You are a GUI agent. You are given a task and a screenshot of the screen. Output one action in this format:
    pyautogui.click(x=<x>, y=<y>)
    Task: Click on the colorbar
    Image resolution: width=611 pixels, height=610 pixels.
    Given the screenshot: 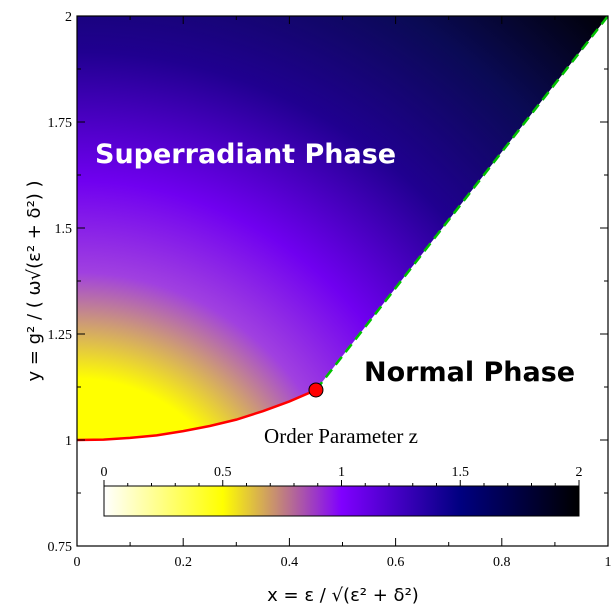 What is the action you would take?
    pyautogui.click(x=341, y=501)
    